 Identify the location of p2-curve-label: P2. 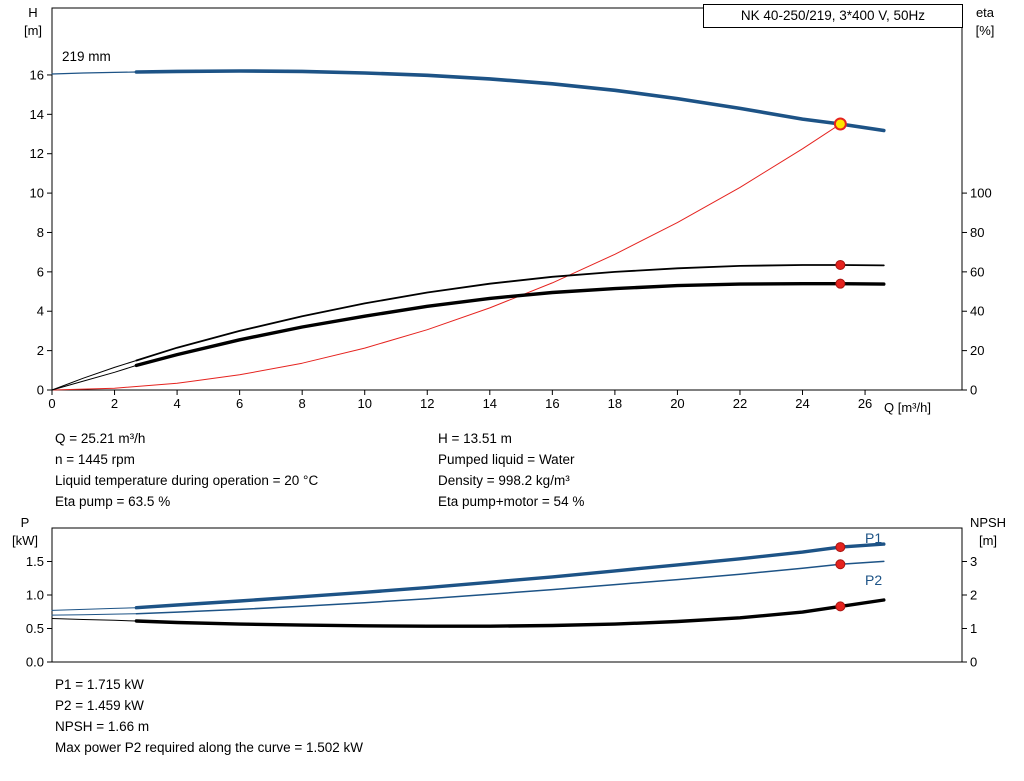
(874, 580).